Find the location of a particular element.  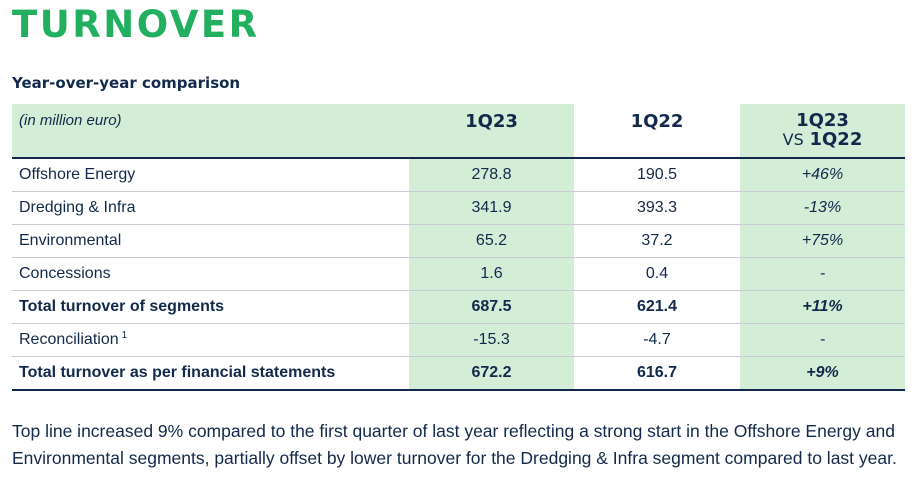

section-subtitle: Year-over-year comparison is located at coordinates (126, 83).